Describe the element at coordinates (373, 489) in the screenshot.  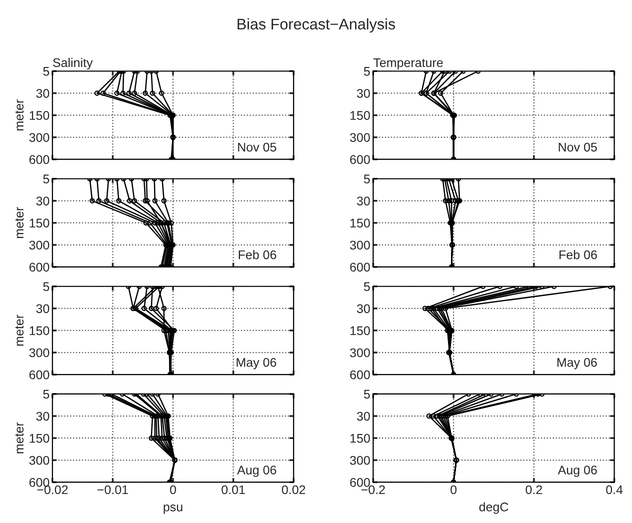
I see `x-tick-label: −0.2` at that location.